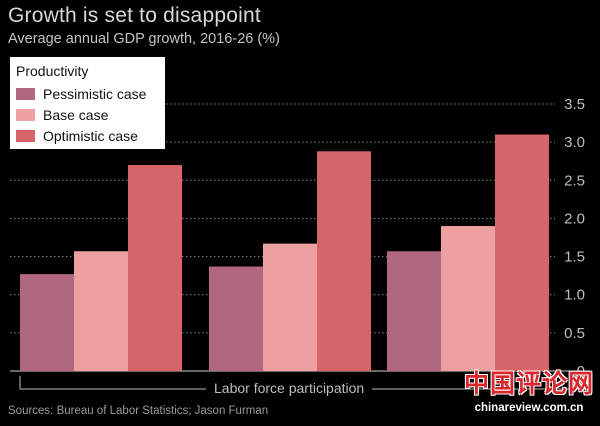  I want to click on legend-title: Productivity, so click(52, 71).